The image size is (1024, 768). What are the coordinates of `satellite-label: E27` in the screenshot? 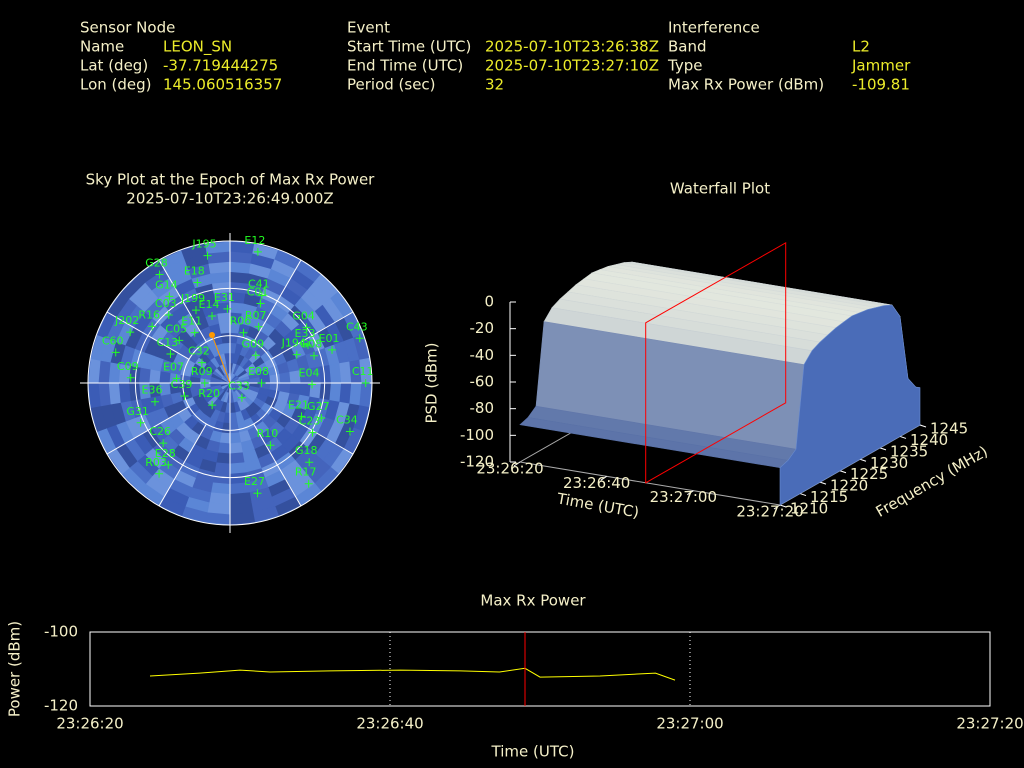 It's located at (254, 481).